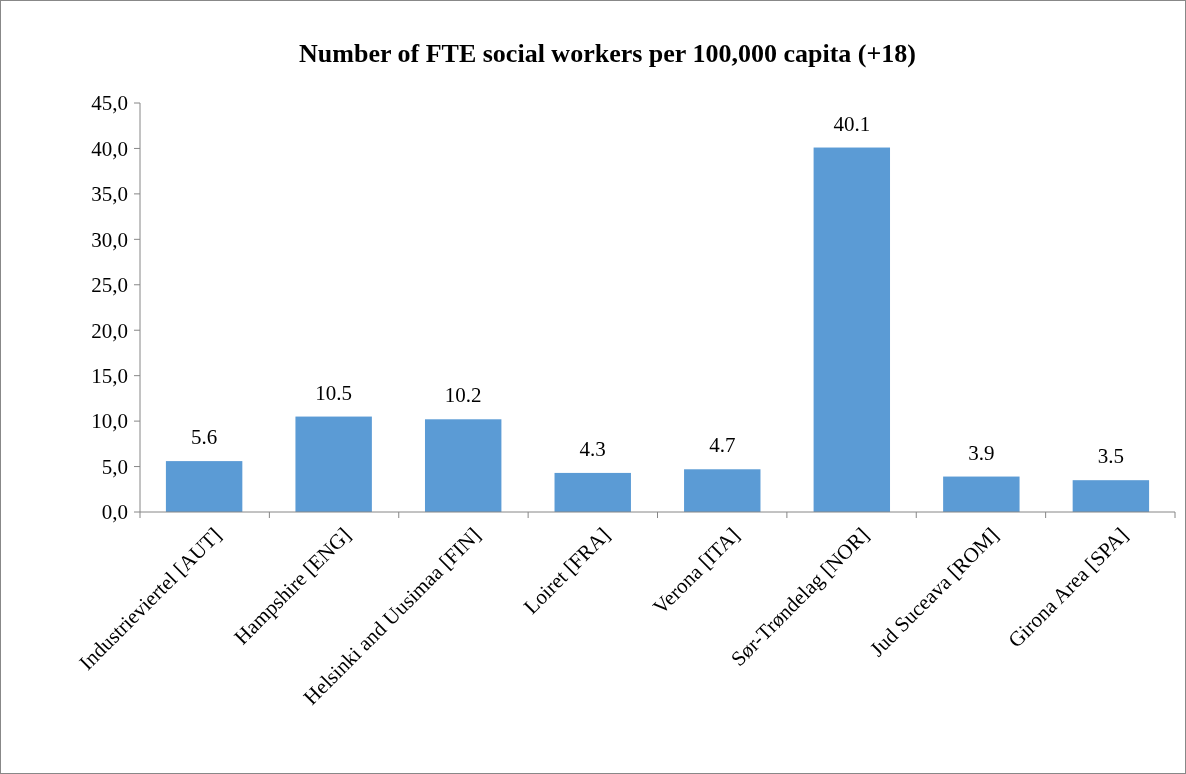  I want to click on data-label: 4.3, so click(592, 448).